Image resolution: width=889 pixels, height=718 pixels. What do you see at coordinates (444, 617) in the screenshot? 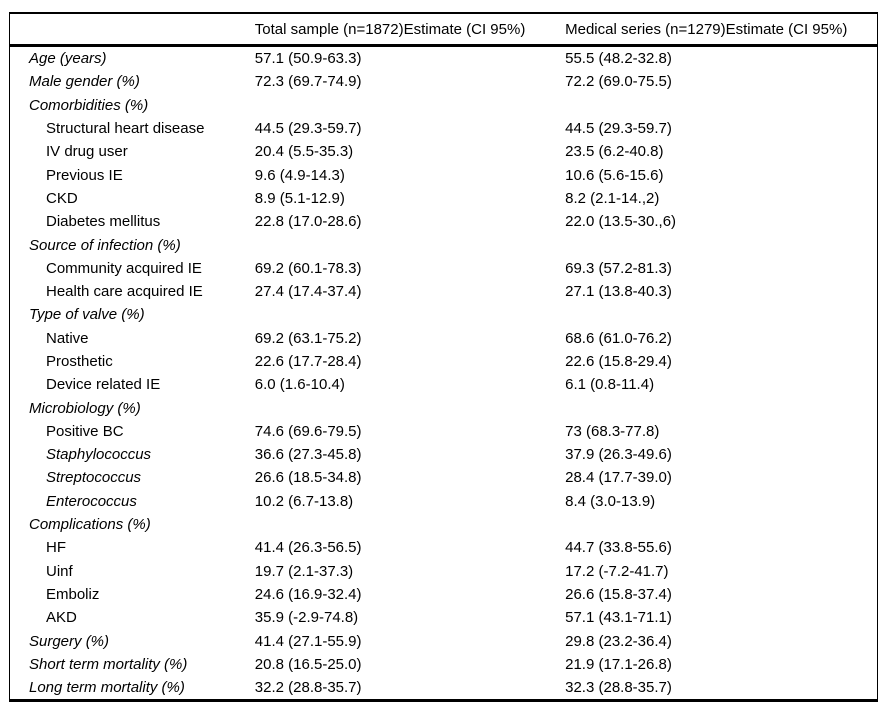
I see `table-row: AKD 35.9 (-2.9-74.8) 57.1 (43.1-71.1)` at bounding box center [444, 617].